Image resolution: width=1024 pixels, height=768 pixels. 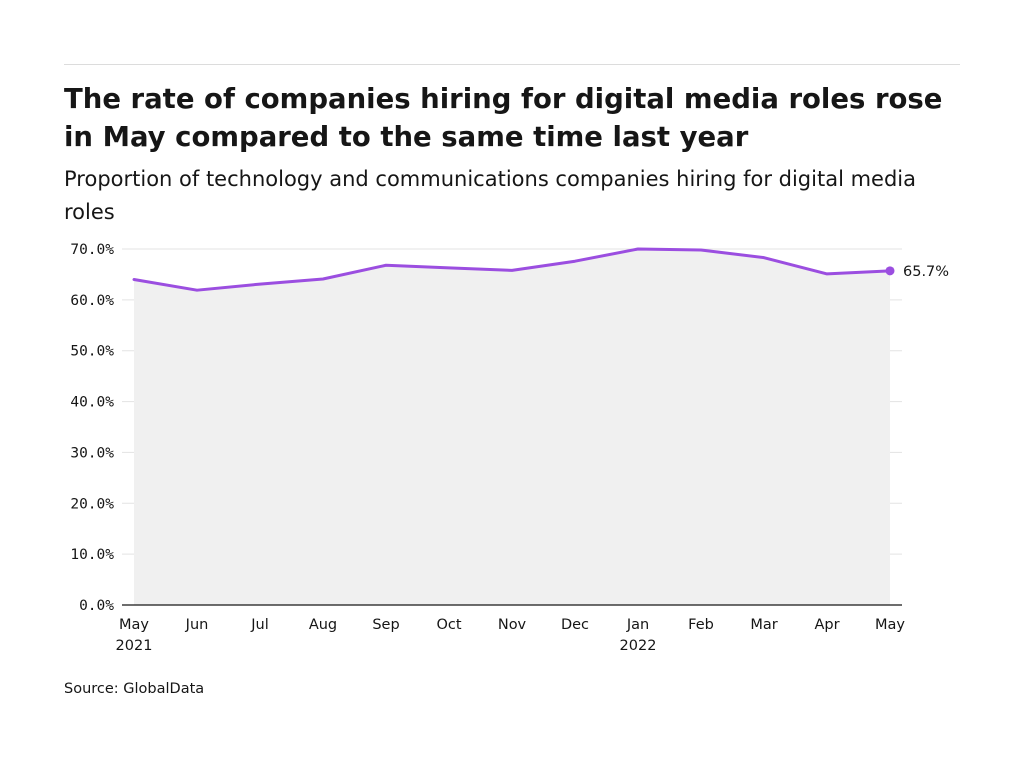 I want to click on y-tick-label: 50.0%, so click(x=92, y=352).